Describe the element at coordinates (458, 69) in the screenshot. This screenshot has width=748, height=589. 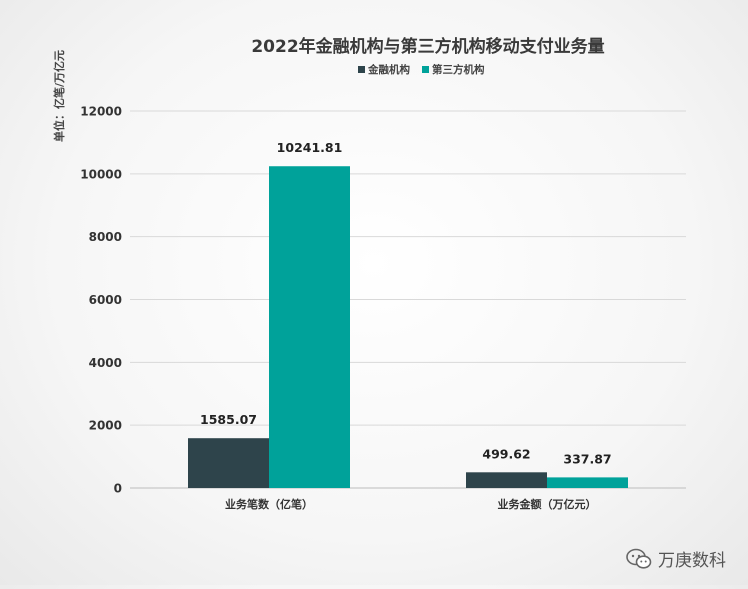
I see `legend-label-1: 第三方机构` at that location.